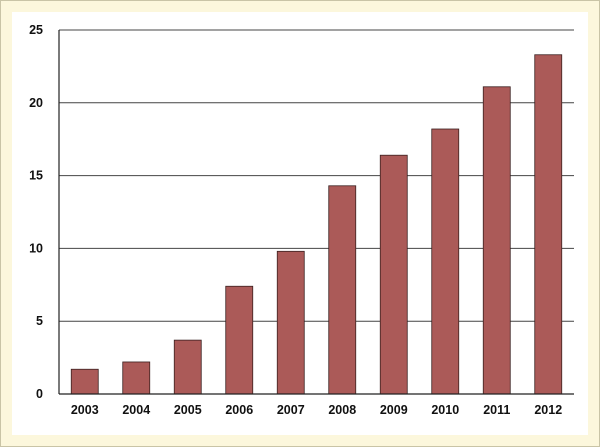 This screenshot has width=600, height=447. What do you see at coordinates (342, 410) in the screenshot?
I see `x-tick-label: 2008` at bounding box center [342, 410].